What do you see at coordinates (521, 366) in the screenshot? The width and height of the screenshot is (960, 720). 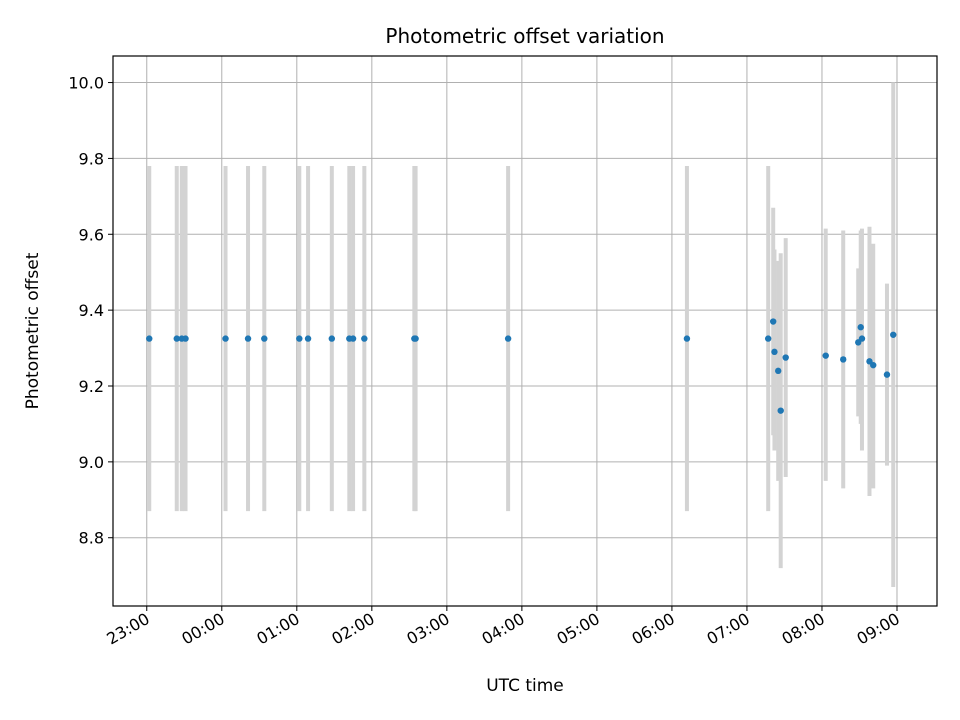 I see `marker-layer` at bounding box center [521, 366].